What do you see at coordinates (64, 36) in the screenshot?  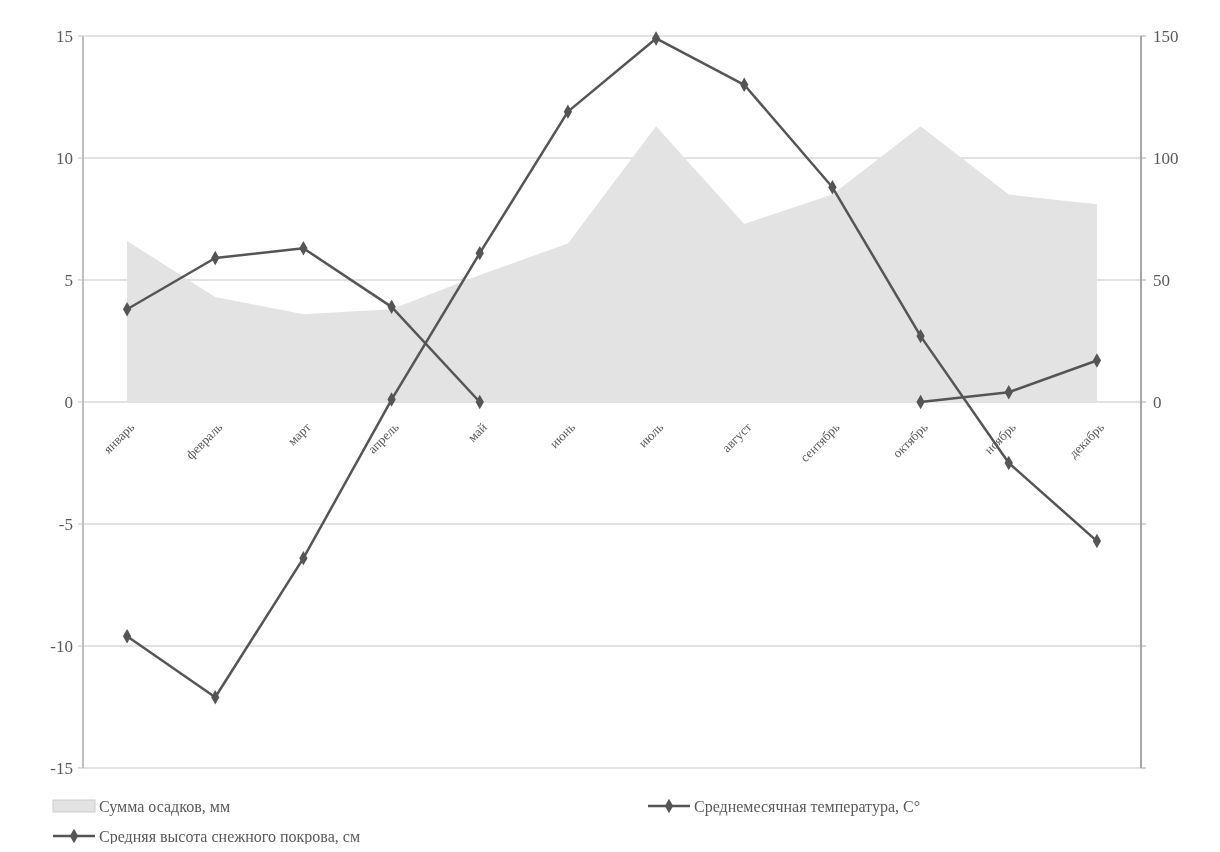 I see `y-tick-label: 15` at bounding box center [64, 36].